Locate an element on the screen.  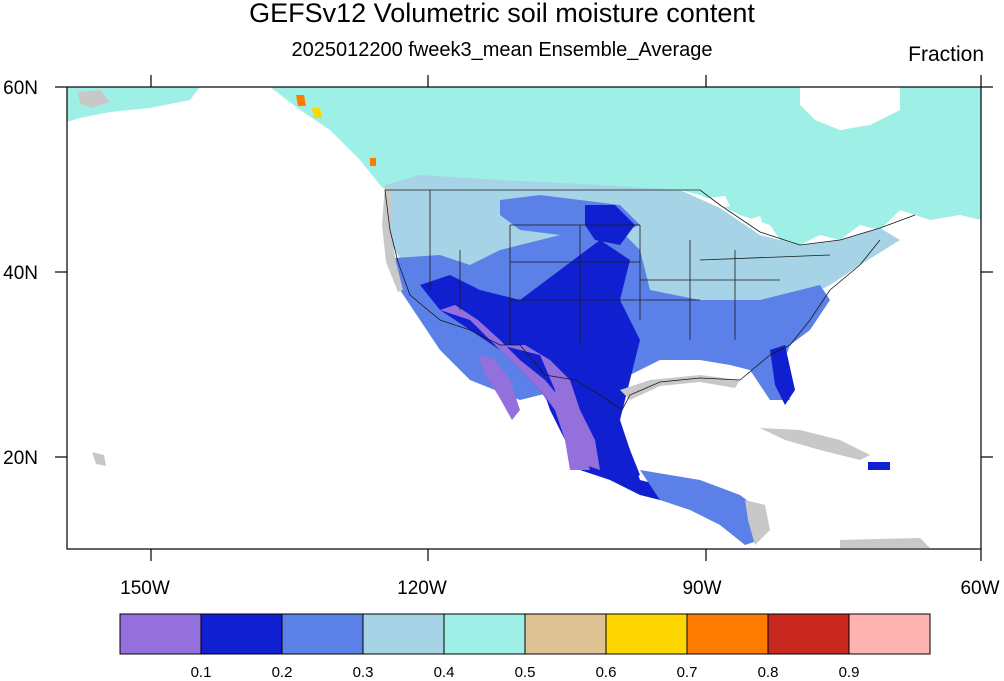
lat-label-40n: 40N is located at coordinates (20, 273).